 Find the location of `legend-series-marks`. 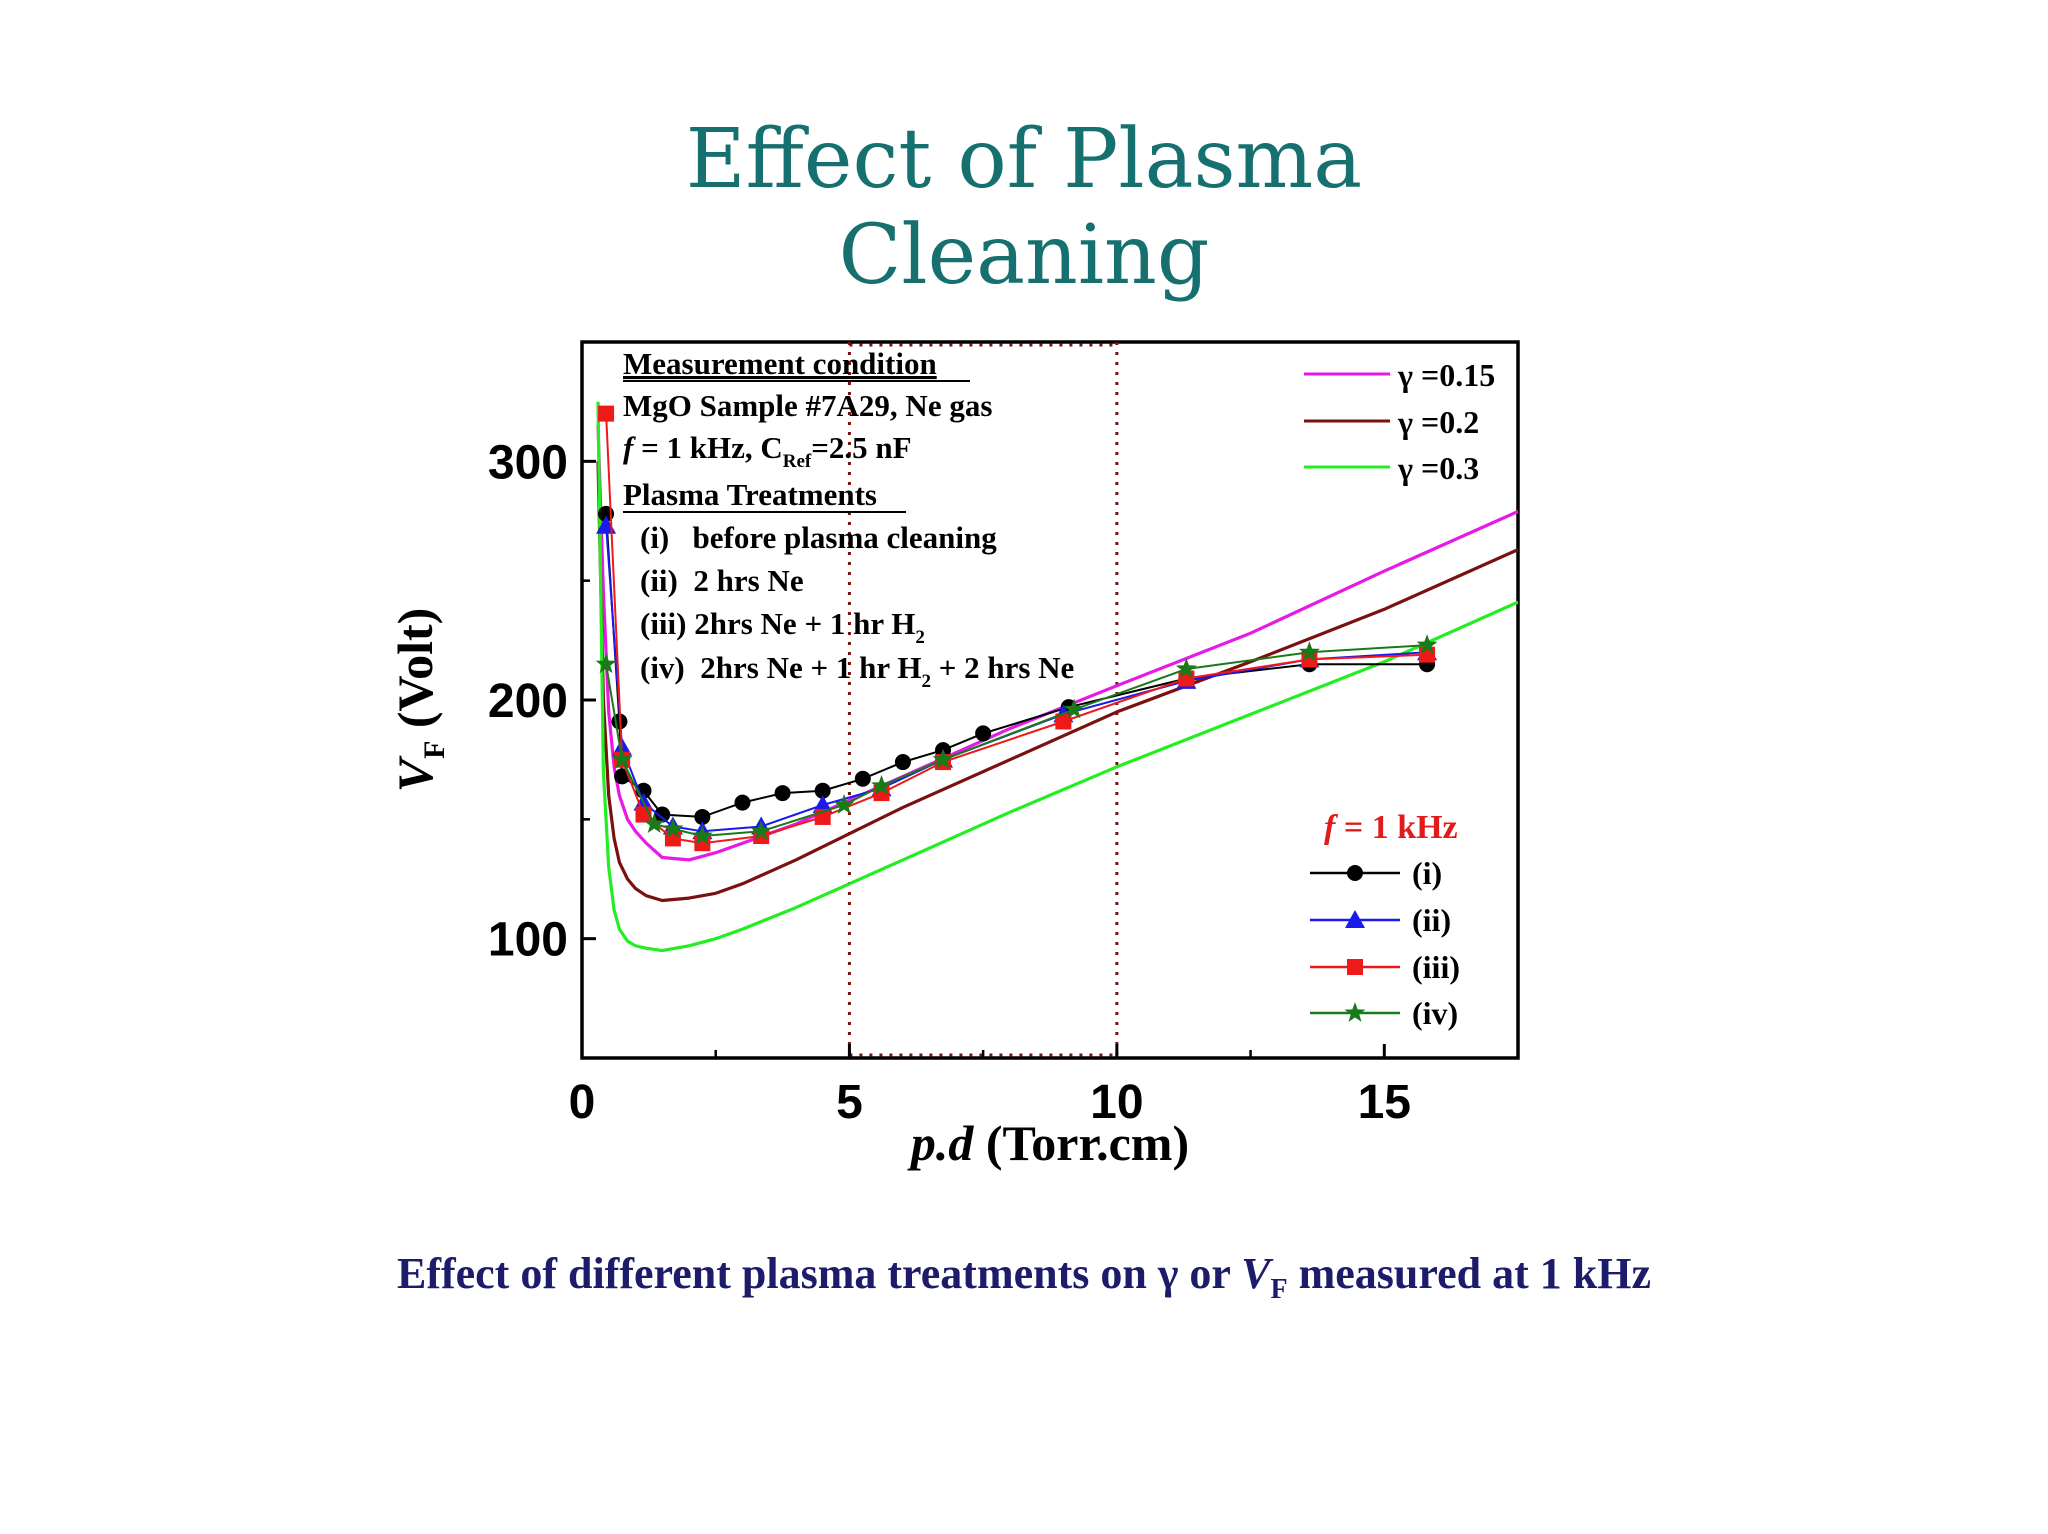

legend-series-marks is located at coordinates (1355, 943).